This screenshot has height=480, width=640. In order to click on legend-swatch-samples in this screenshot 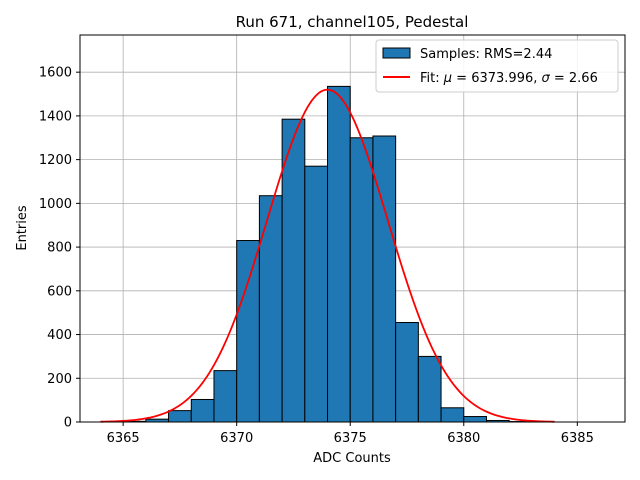, I will do `click(396, 53)`.